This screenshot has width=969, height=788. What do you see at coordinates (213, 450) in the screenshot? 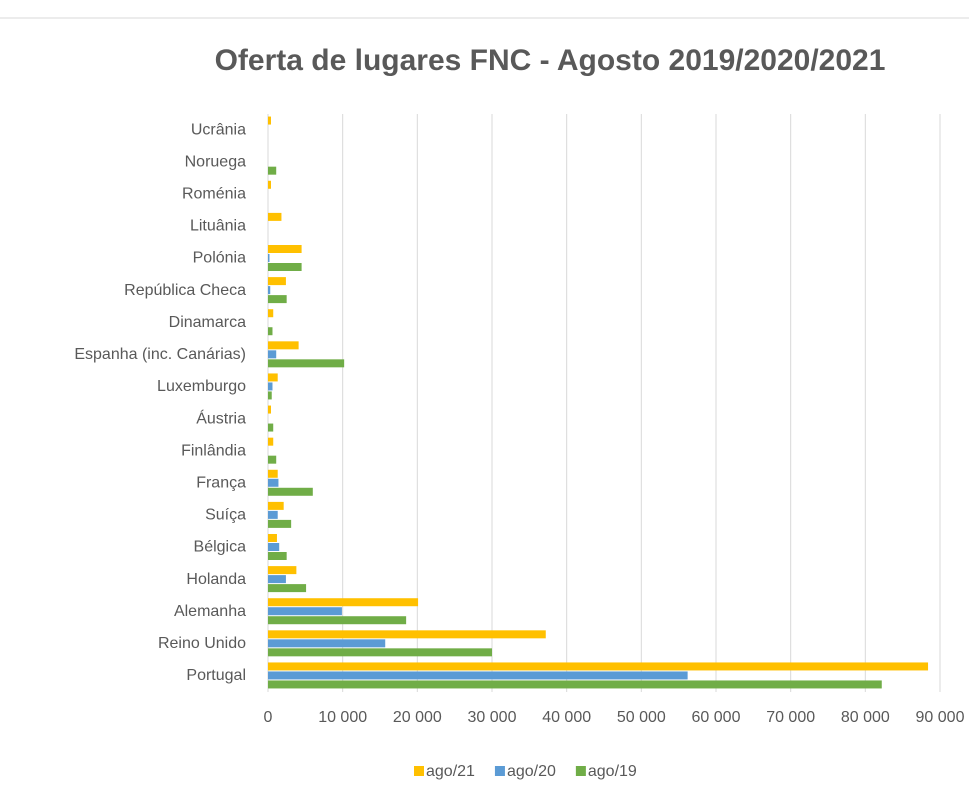
I see `y-tick-label: Finlândia` at bounding box center [213, 450].